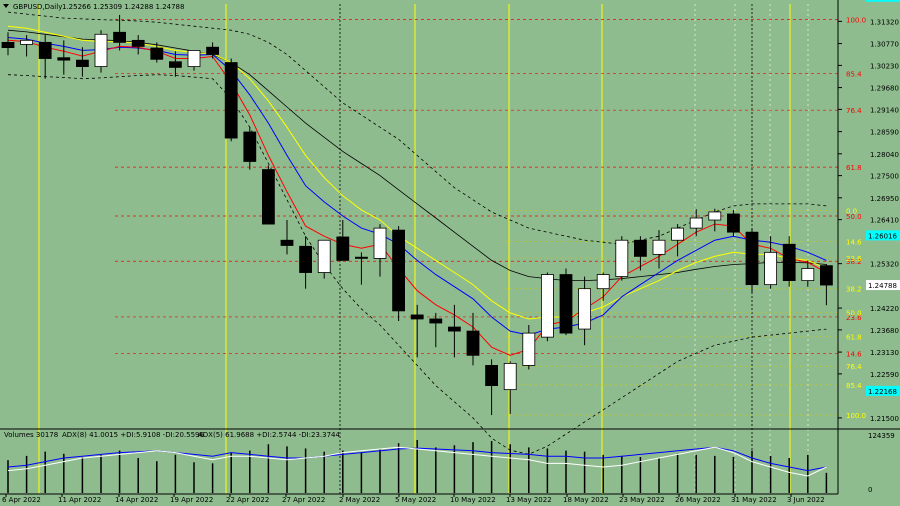 The image size is (900, 506). What do you see at coordinates (586, 500) in the screenshot?
I see `time-tick-label: 18 May 2022` at bounding box center [586, 500].